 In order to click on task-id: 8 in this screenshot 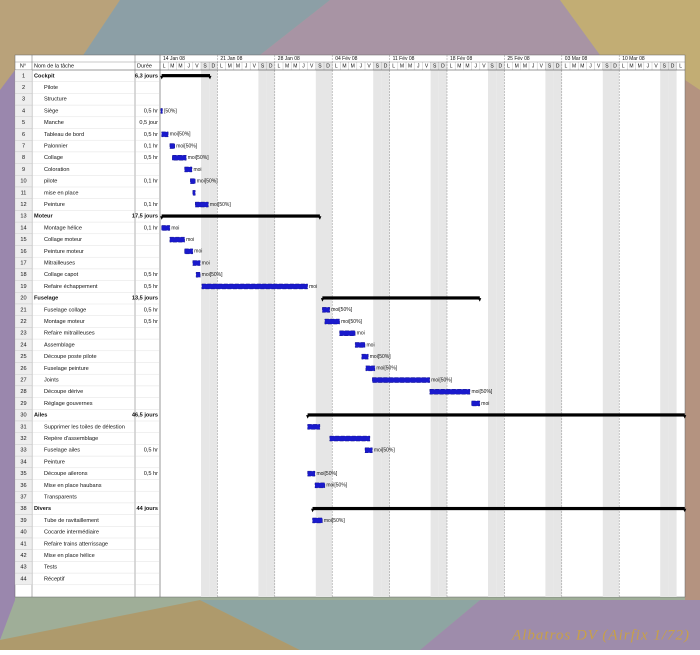, I will do `click(23, 158)`.